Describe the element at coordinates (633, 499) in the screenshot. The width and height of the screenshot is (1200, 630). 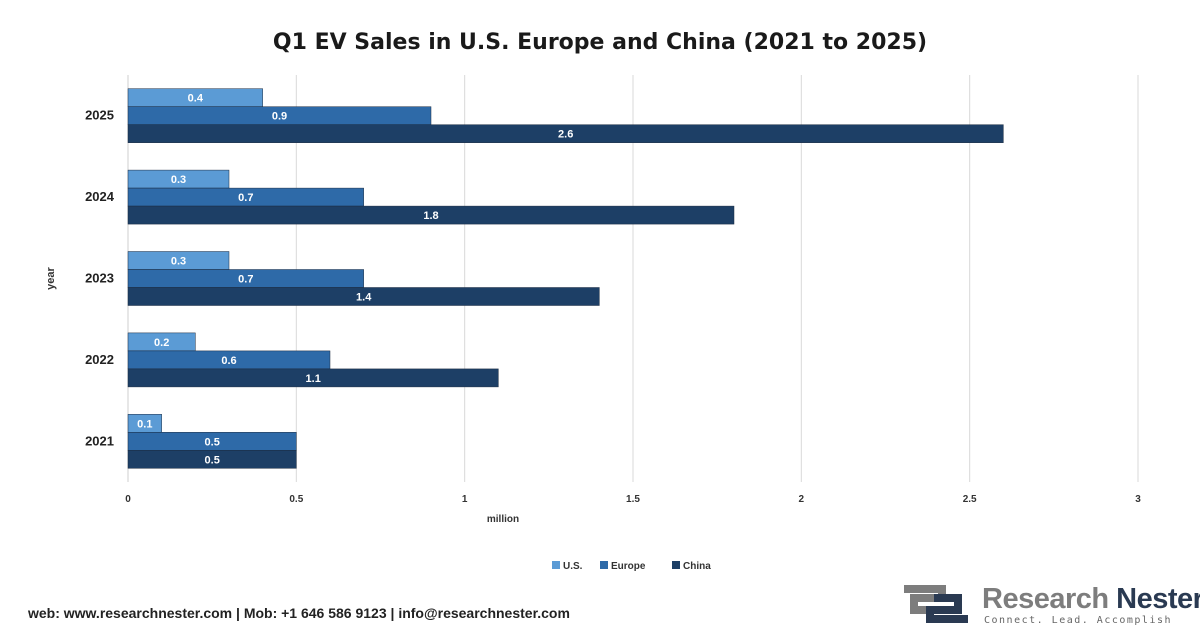
I see `x-tick-label: 1.5` at that location.